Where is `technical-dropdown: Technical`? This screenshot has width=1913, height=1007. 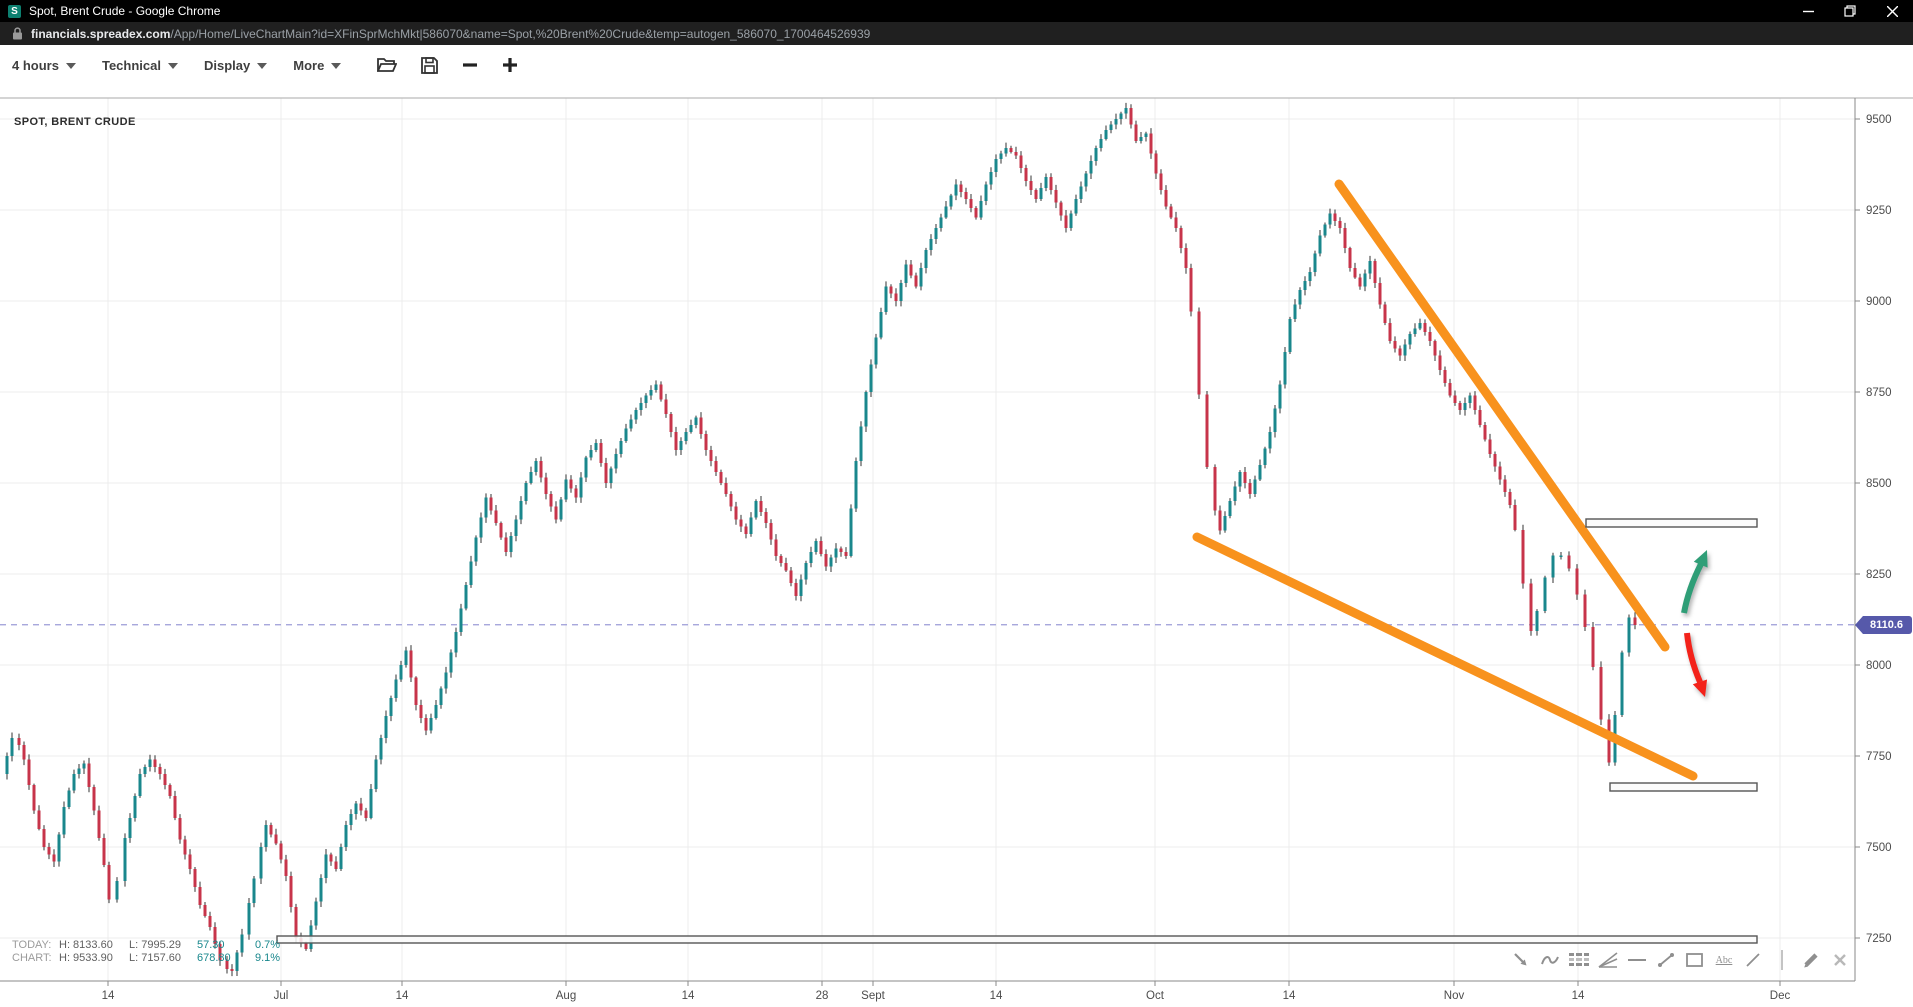
technical-dropdown: Technical is located at coordinates (140, 65).